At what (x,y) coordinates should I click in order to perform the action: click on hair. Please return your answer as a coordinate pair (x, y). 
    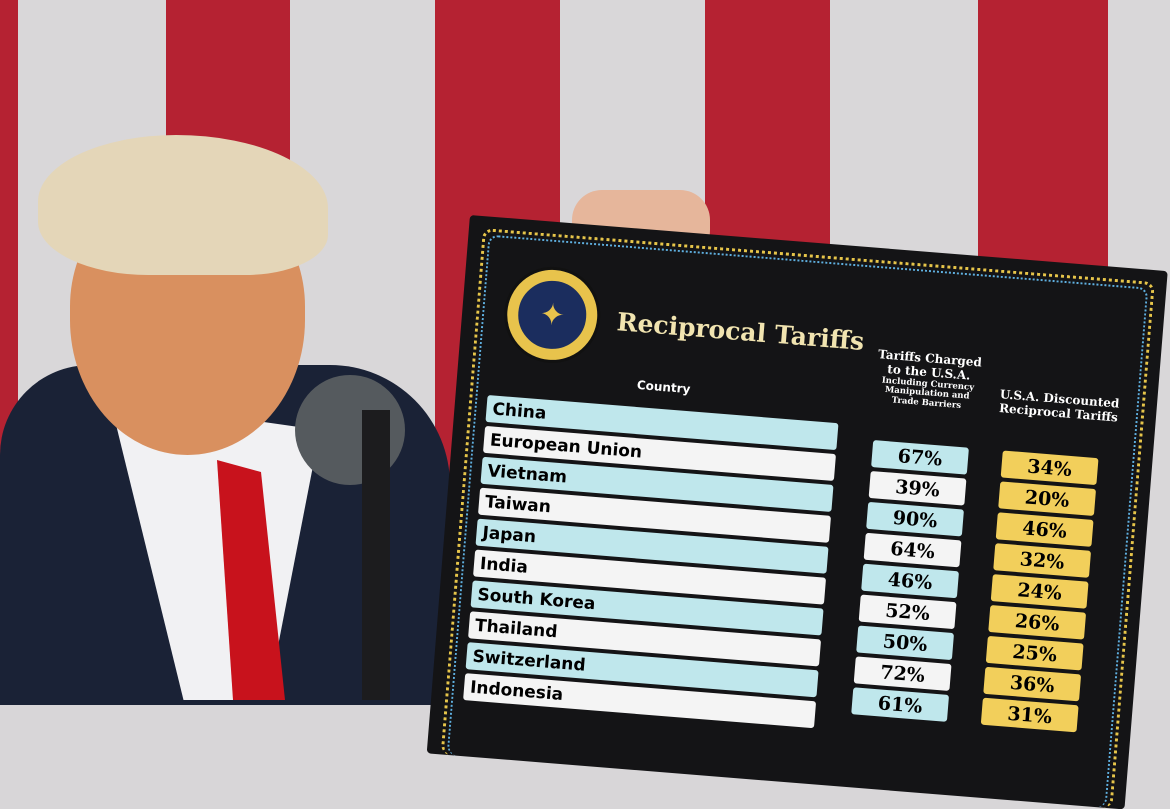
    Looking at the image, I should click on (183, 205).